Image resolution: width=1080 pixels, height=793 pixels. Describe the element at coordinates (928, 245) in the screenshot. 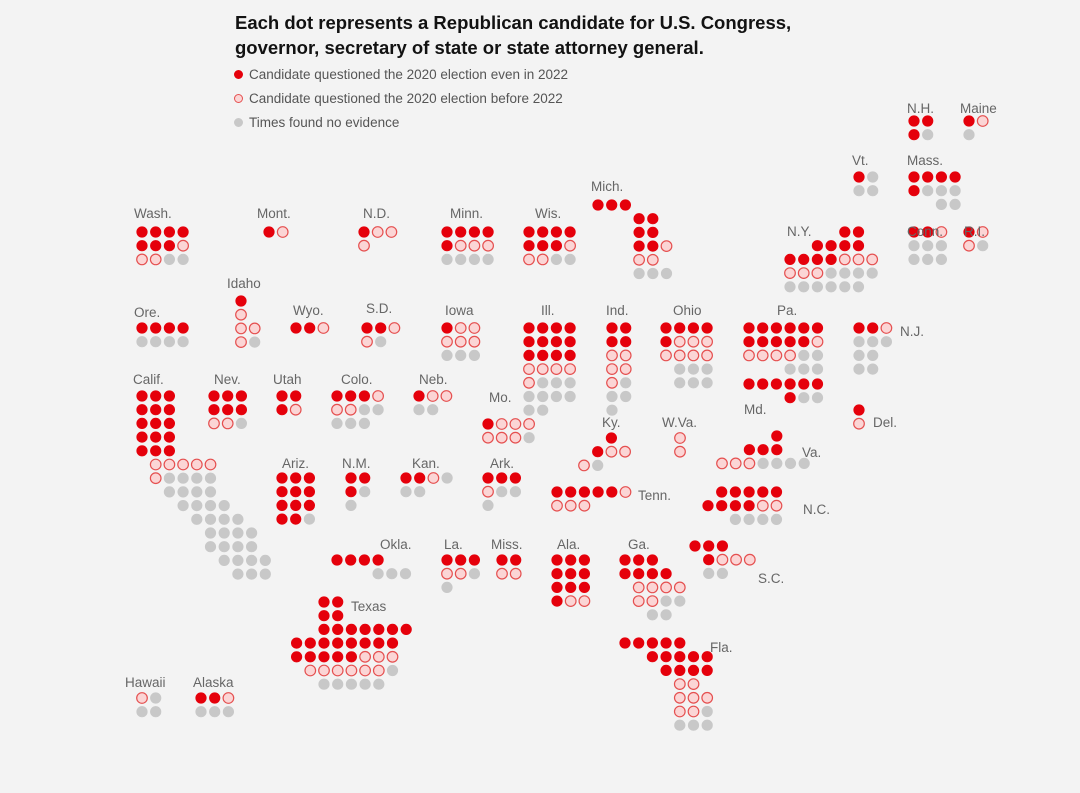

I see `state-dots-conn` at that location.